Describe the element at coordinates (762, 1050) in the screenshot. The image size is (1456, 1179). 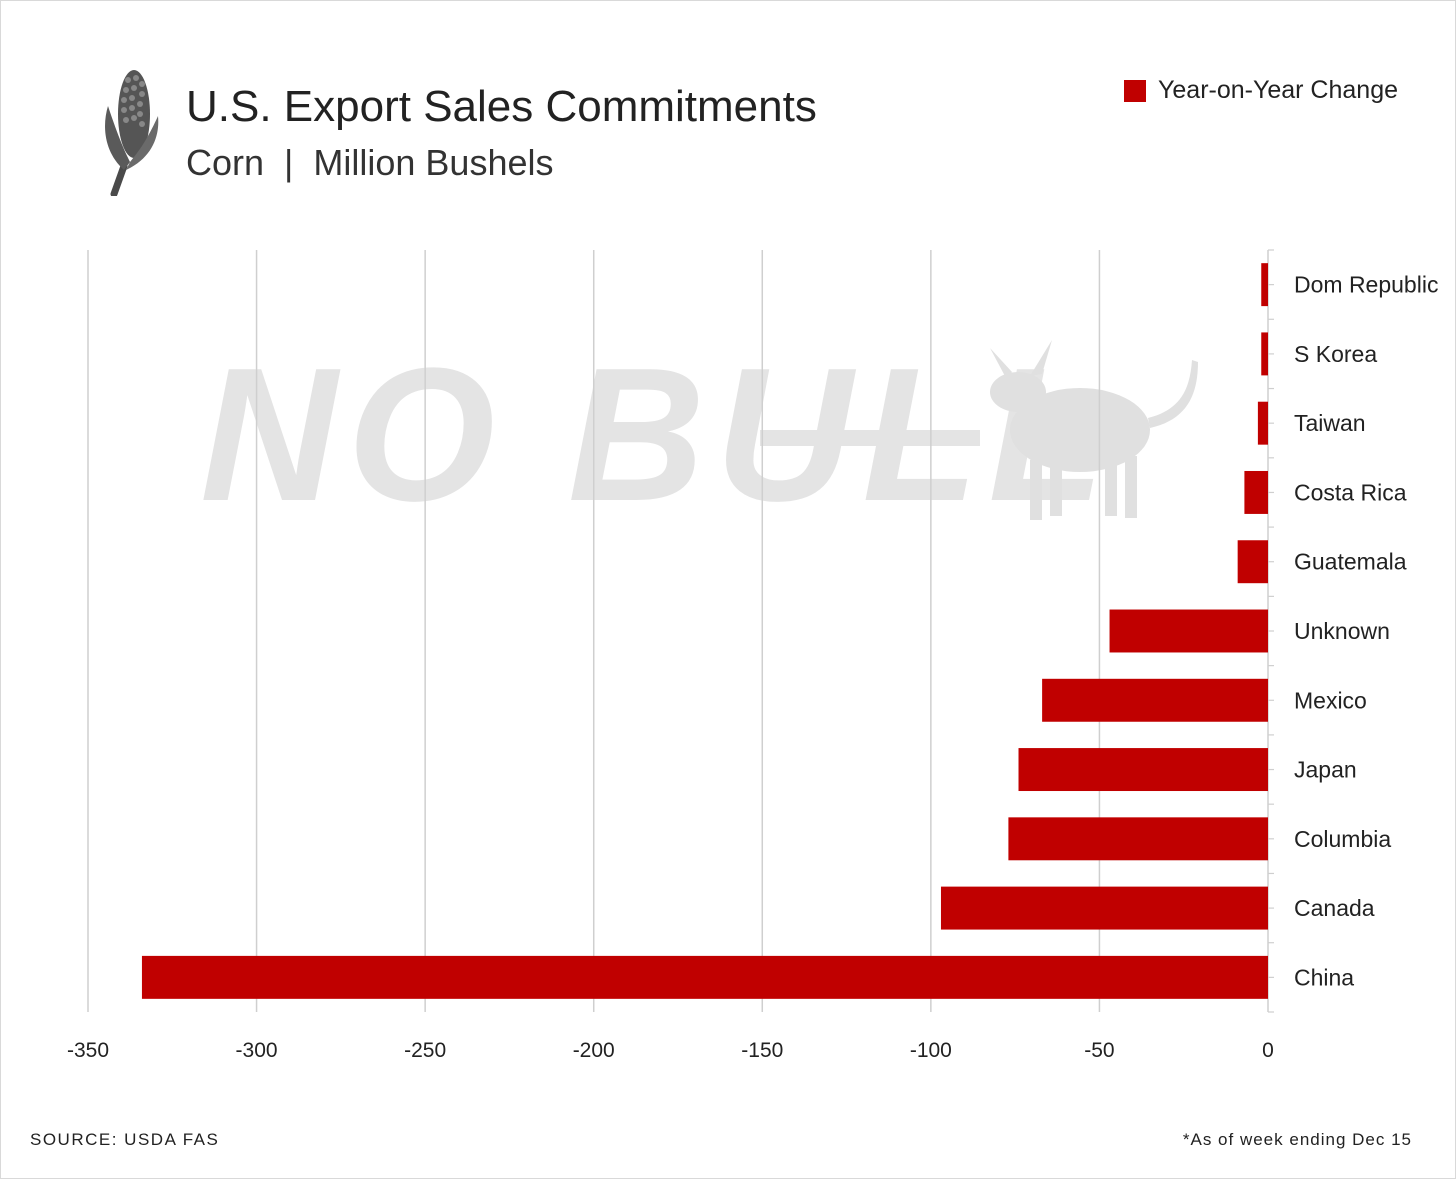
I see `x-tick-label: -150` at that location.